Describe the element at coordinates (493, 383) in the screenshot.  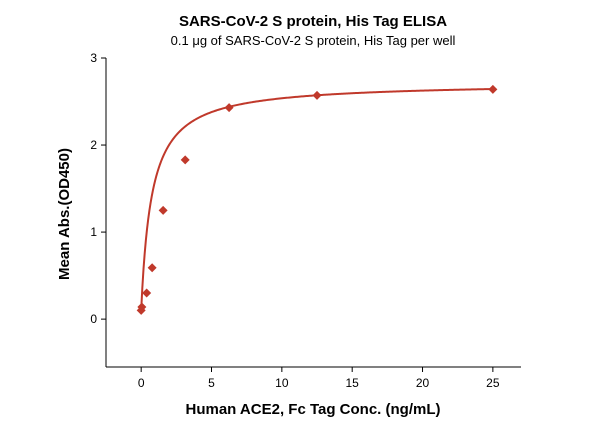
I see `x-tick-label: 25` at that location.